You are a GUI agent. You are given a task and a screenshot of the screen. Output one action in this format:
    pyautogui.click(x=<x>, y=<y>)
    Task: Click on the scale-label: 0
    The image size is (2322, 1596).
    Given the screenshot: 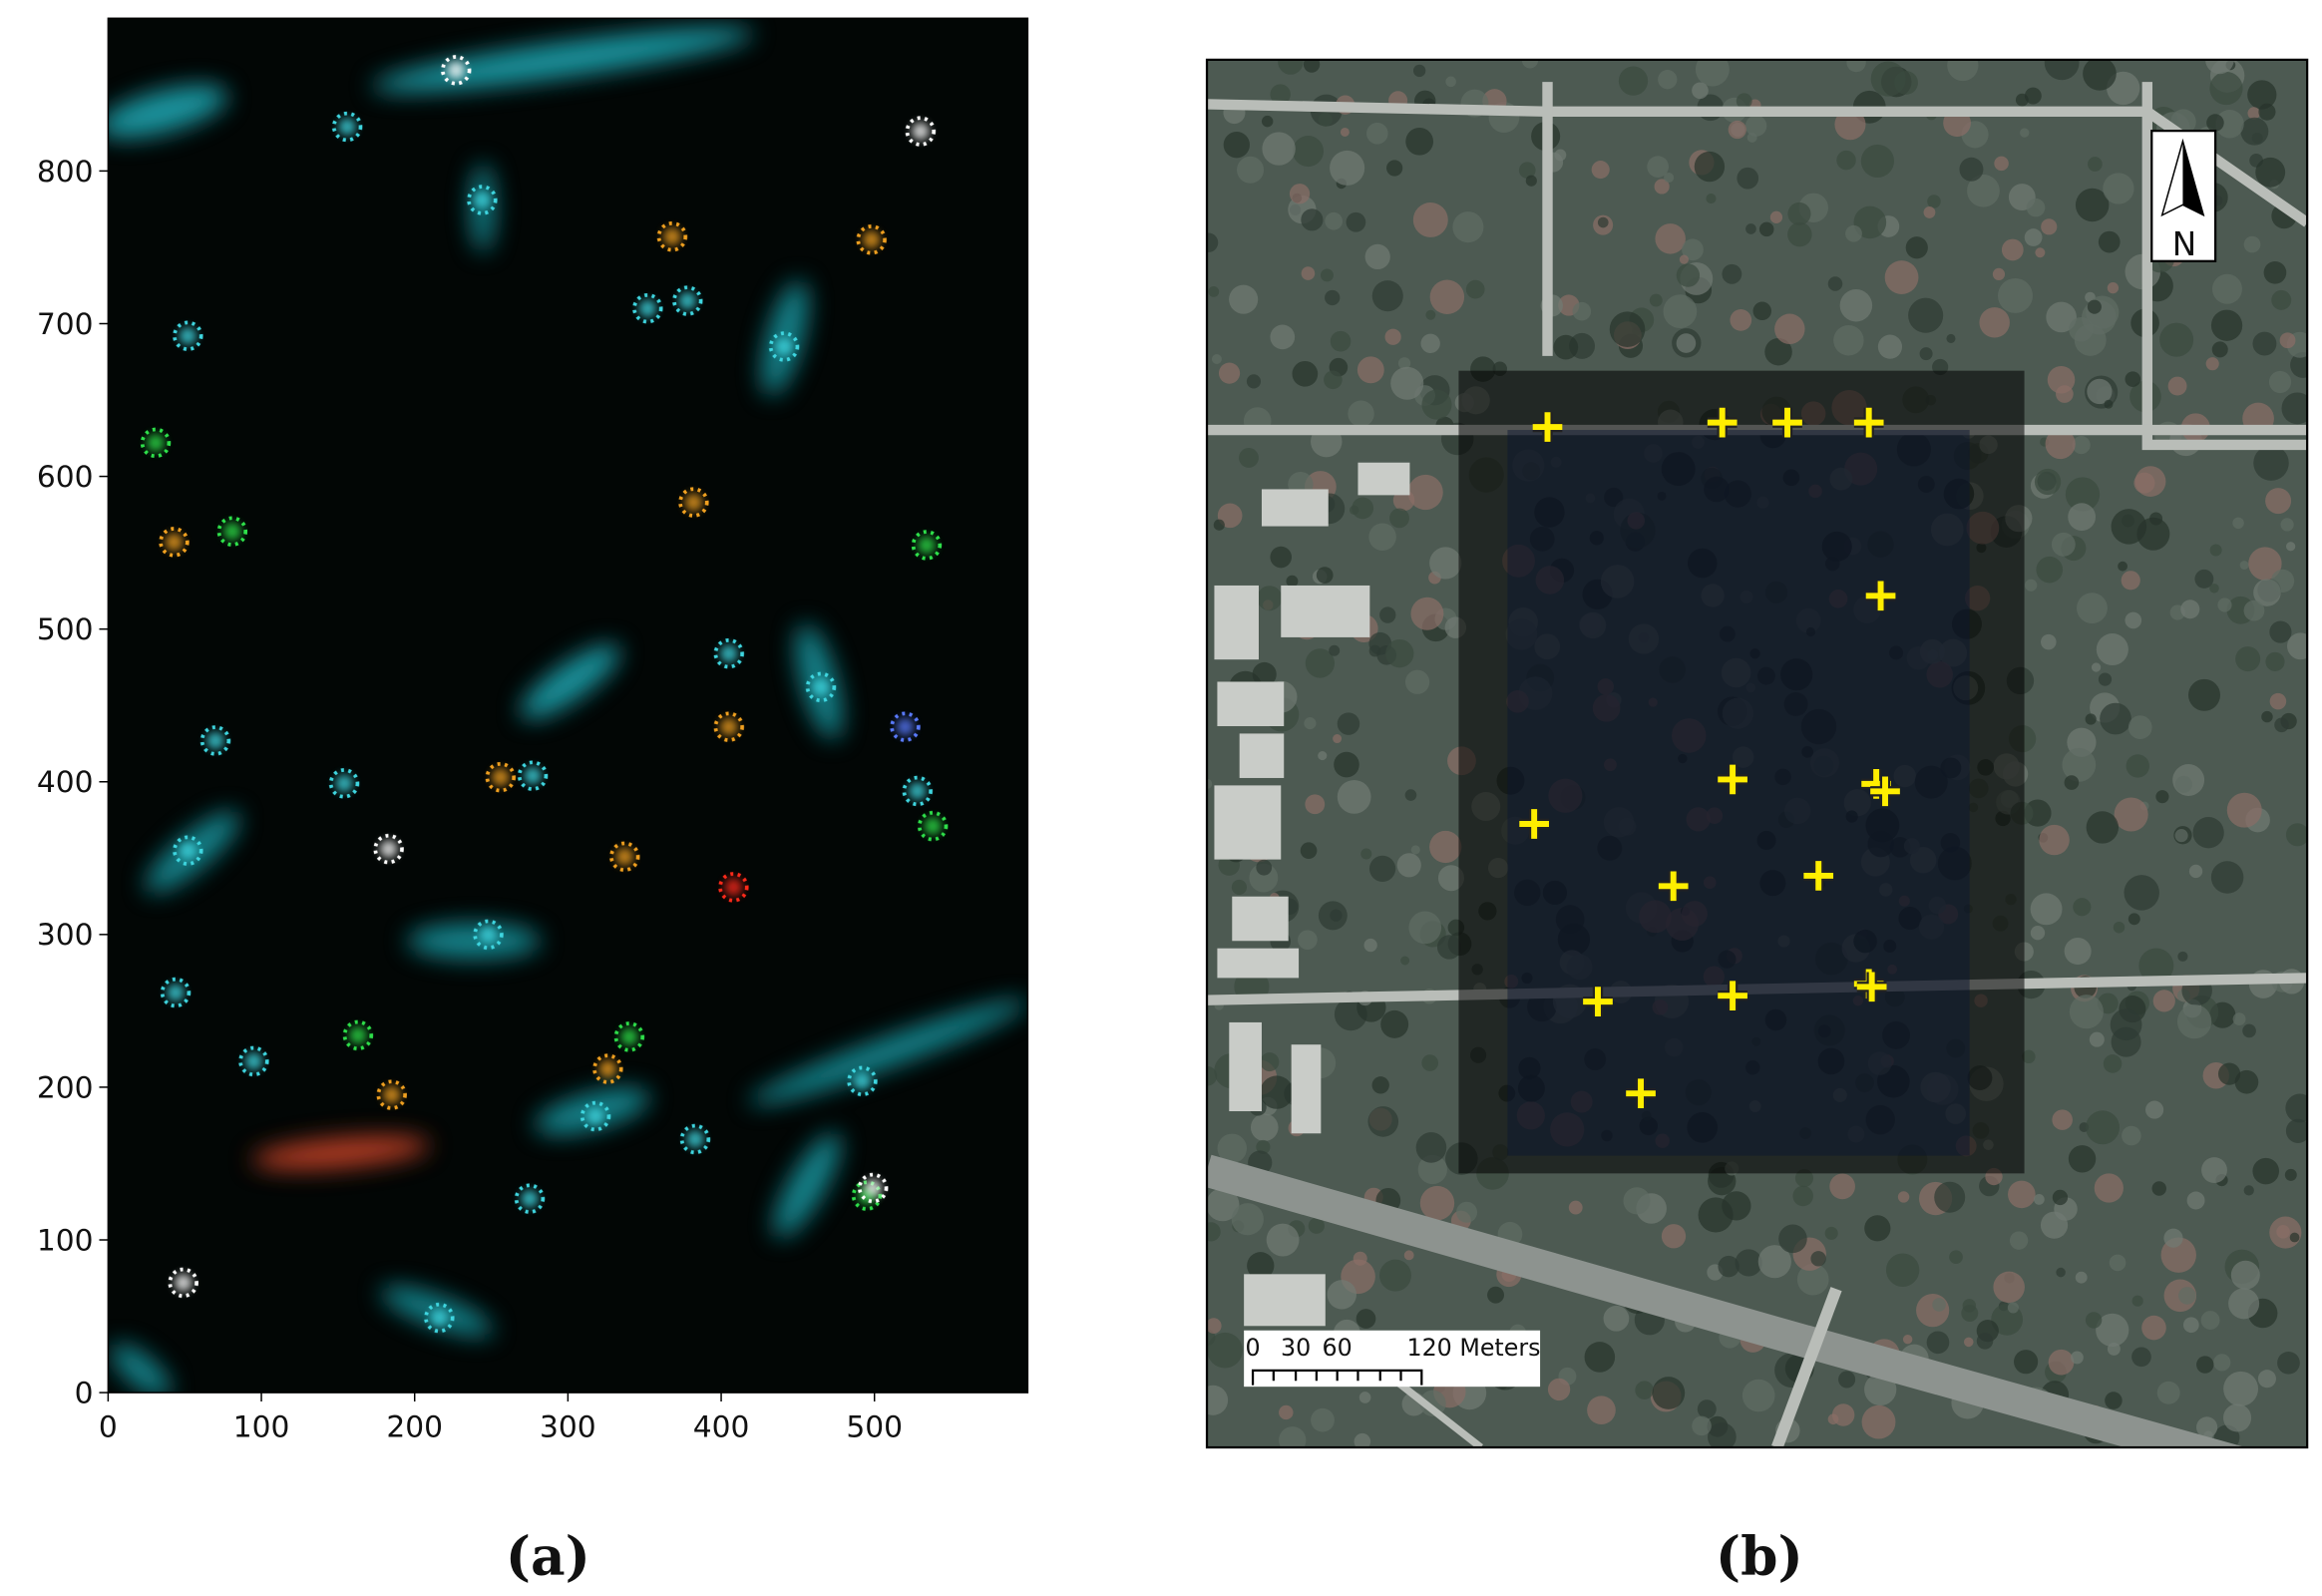 What is the action you would take?
    pyautogui.click(x=1252, y=1348)
    